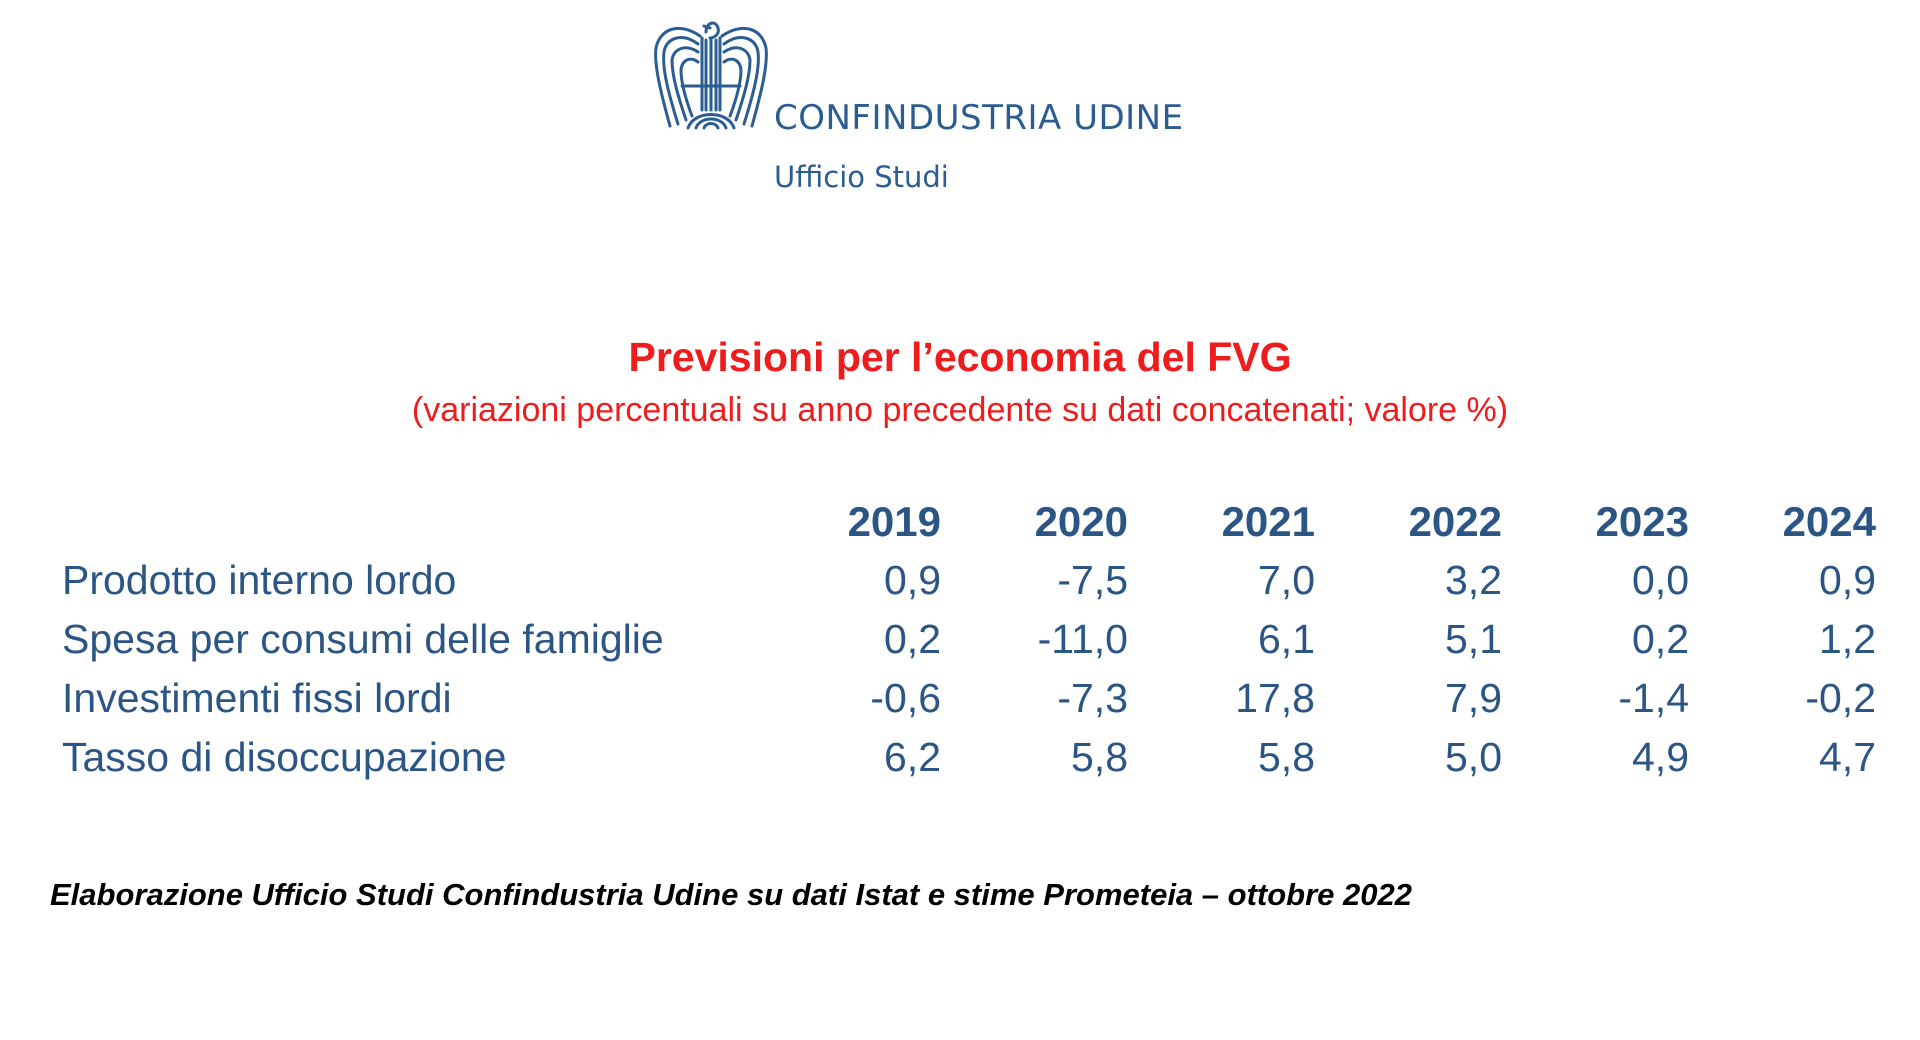 The height and width of the screenshot is (1040, 1920). Describe the element at coordinates (960, 357) in the screenshot. I see `page-title: Previsioni per l’economia del FVG` at that location.